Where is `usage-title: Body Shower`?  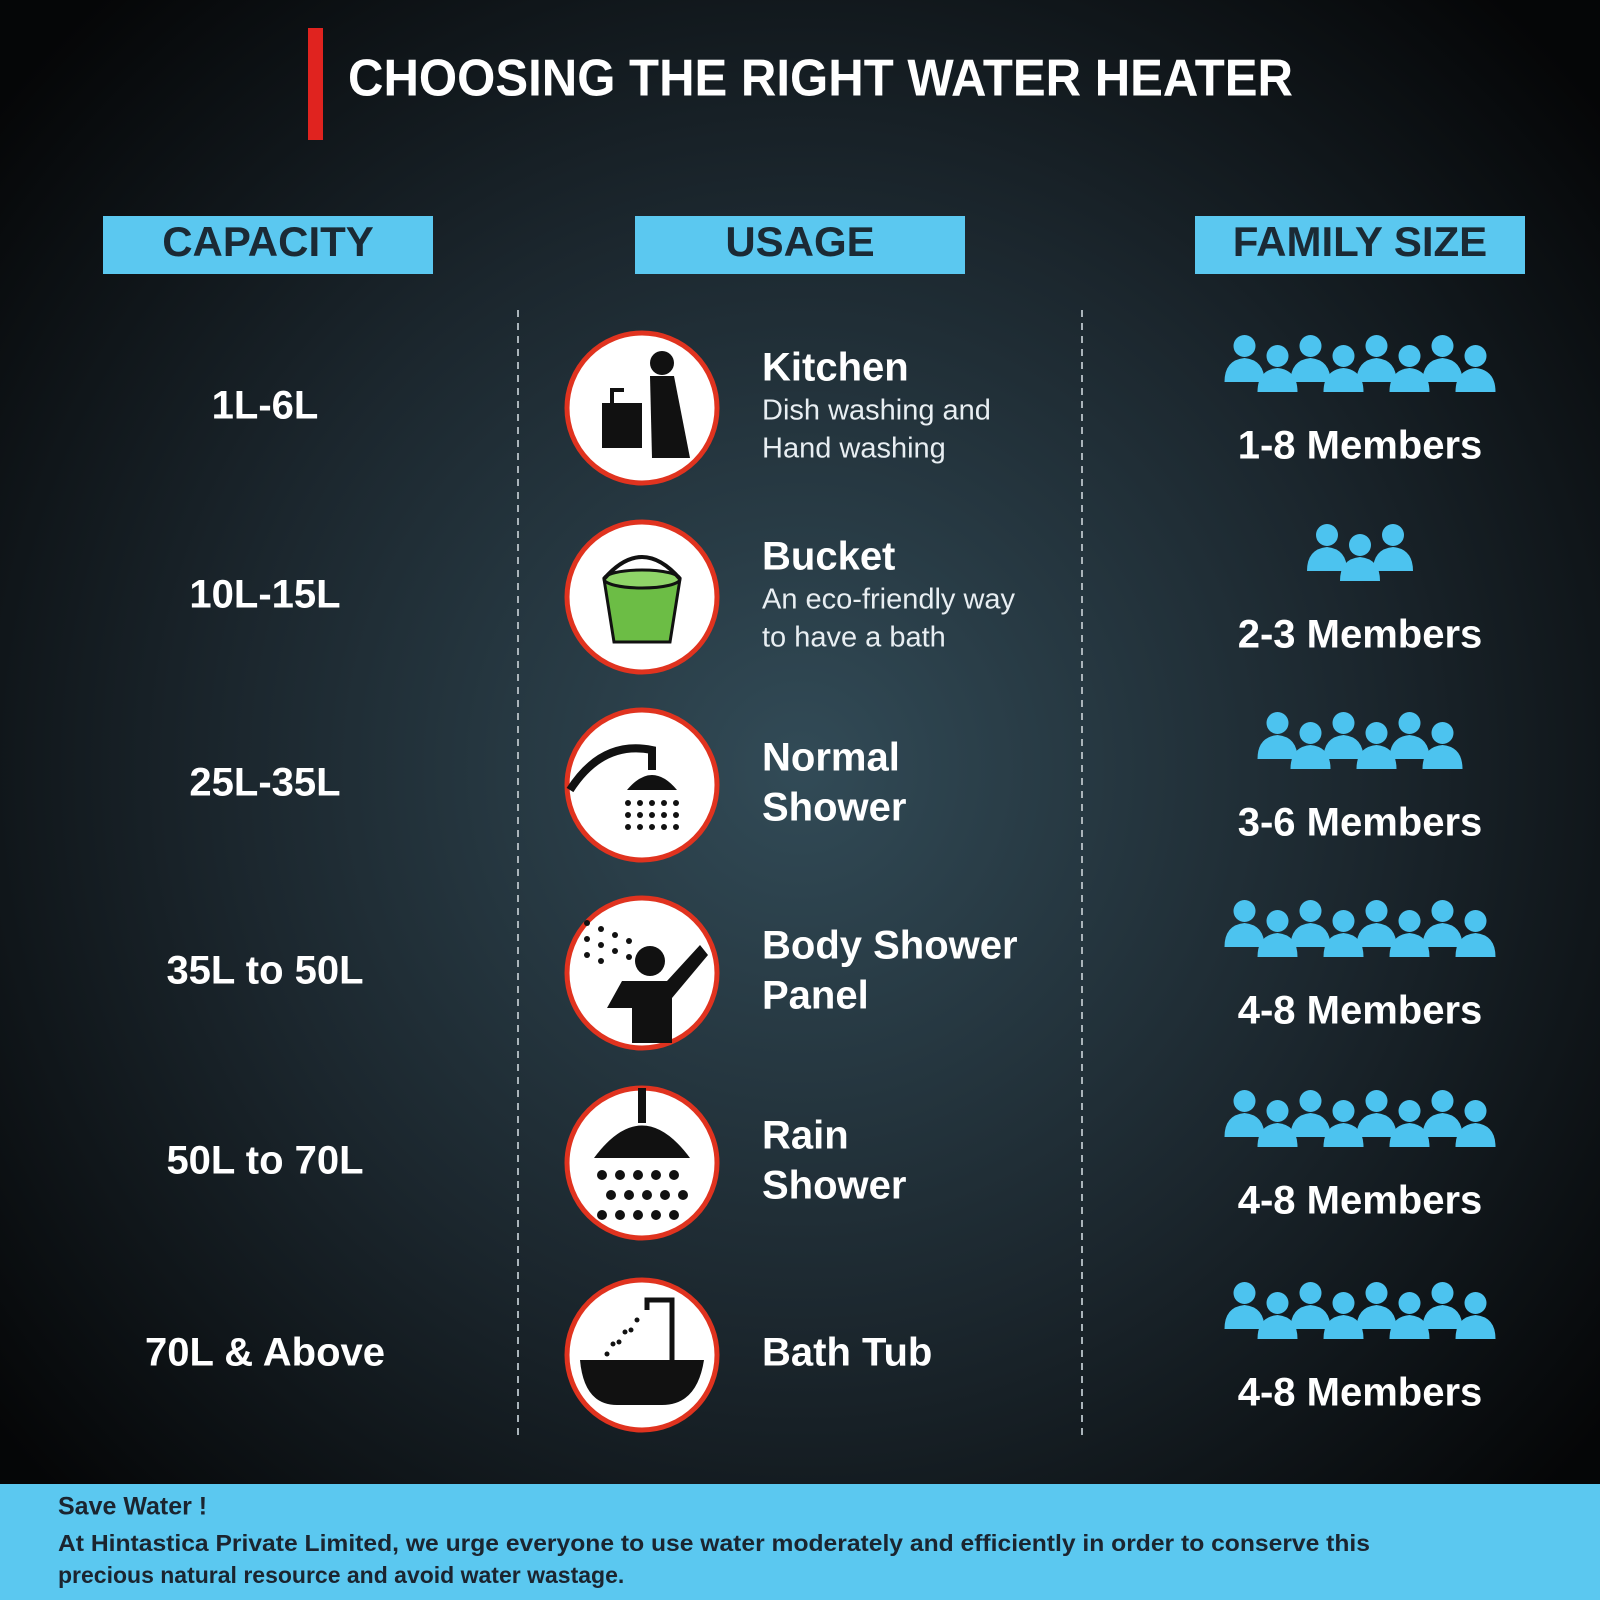
usage-title: Body Shower is located at coordinates (890, 946).